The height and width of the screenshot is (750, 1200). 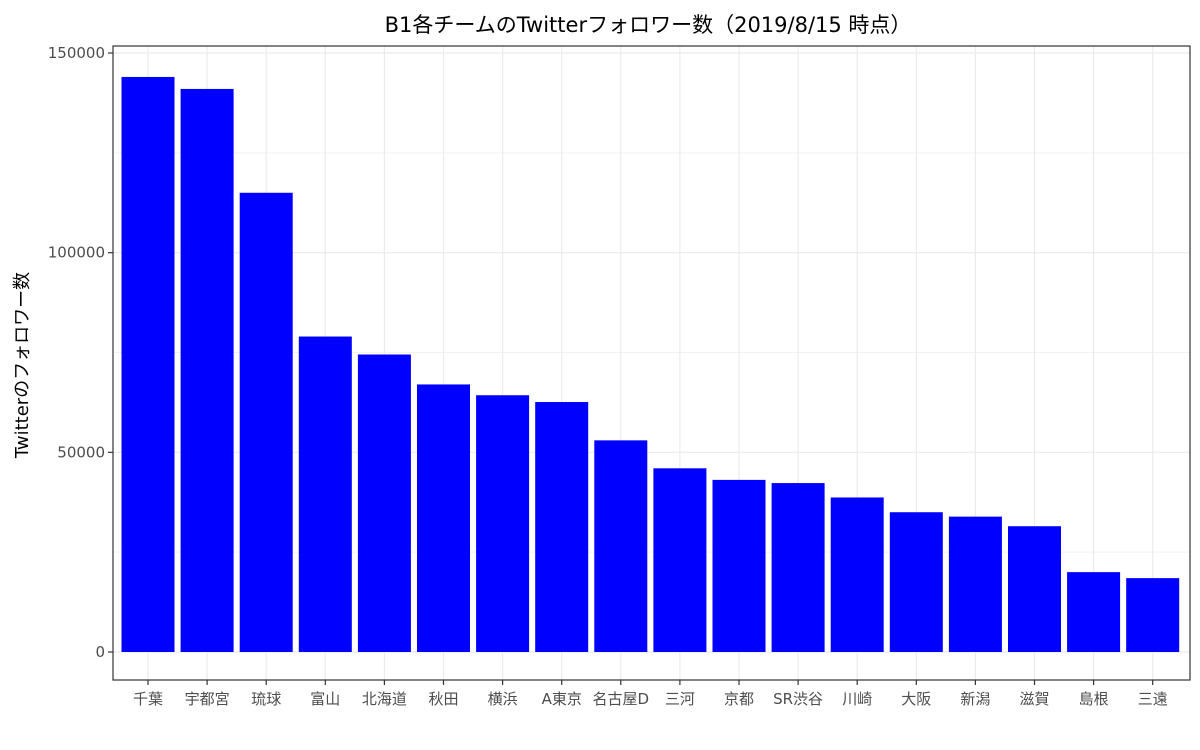 What do you see at coordinates (76, 53) in the screenshot?
I see `y-tick-label: 150000` at bounding box center [76, 53].